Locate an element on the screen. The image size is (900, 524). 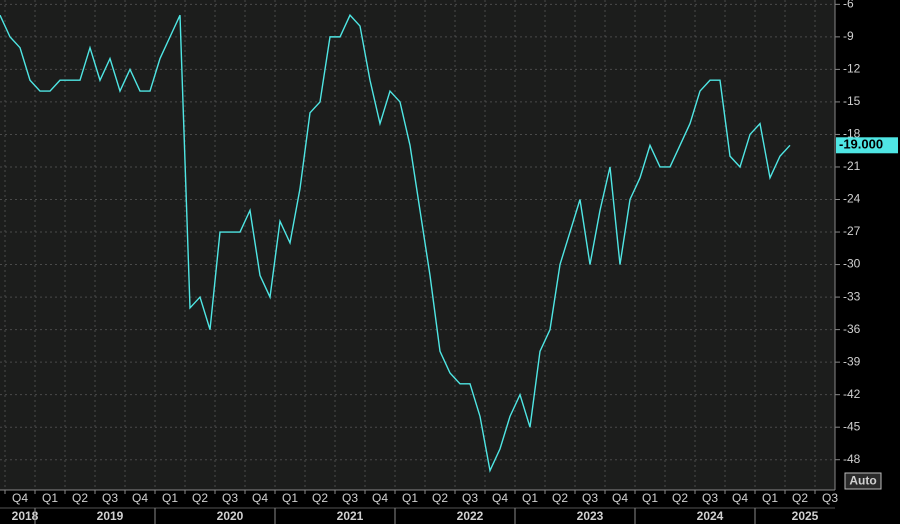
auto-button is located at coordinates (863, 481).